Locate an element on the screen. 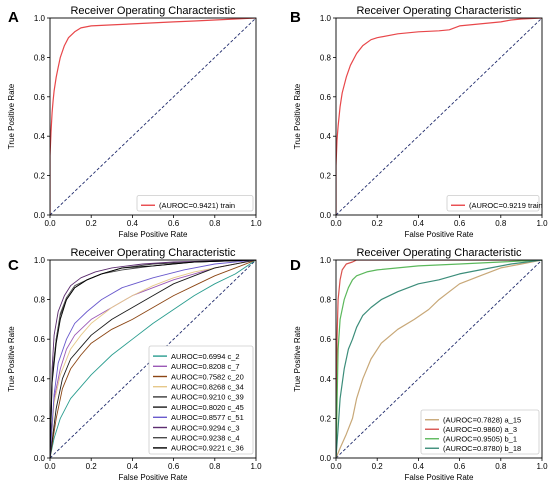 Image resolution: width=550 pixels, height=481 pixels. legend-label: (AUROC=0.9860) a_3 is located at coordinates (480, 429).